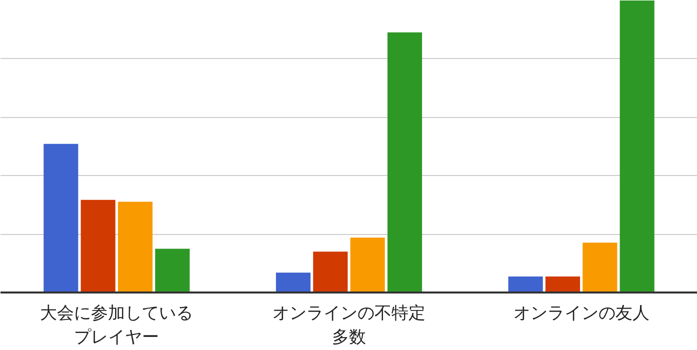 The width and height of the screenshot is (697, 350). What do you see at coordinates (349, 326) in the screenshot?
I see `x-tick-label: オンラインの不特定多数` at bounding box center [349, 326].